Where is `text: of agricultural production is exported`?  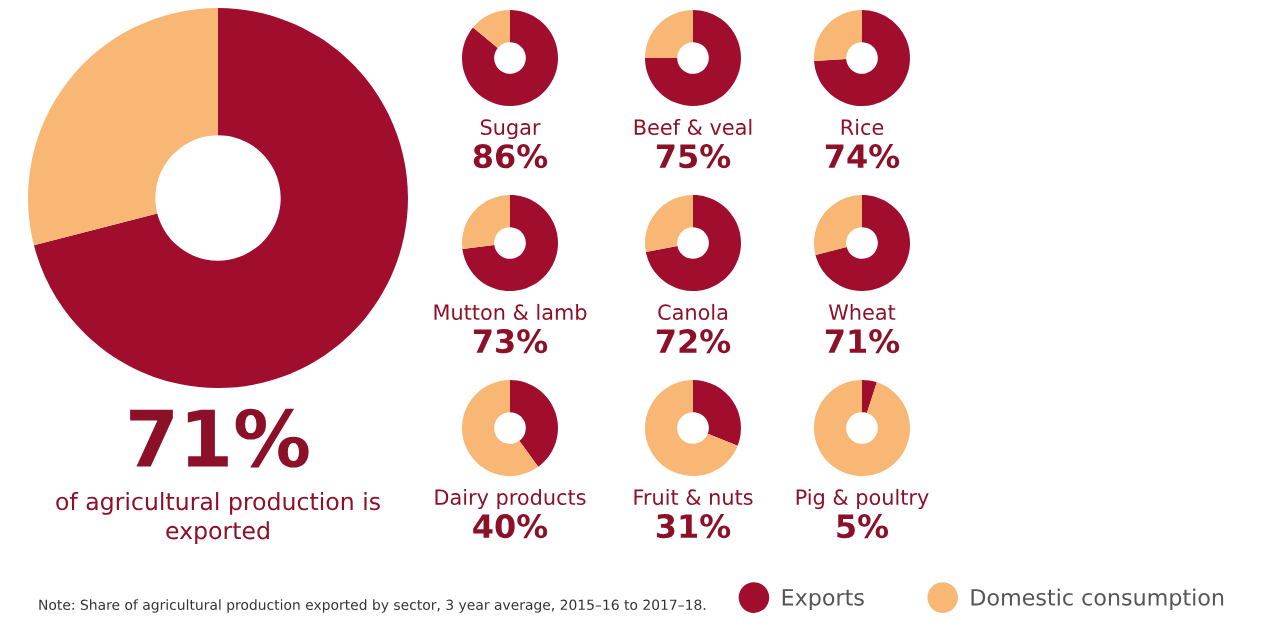
text: of agricultural production is exported is located at coordinates (218, 518).